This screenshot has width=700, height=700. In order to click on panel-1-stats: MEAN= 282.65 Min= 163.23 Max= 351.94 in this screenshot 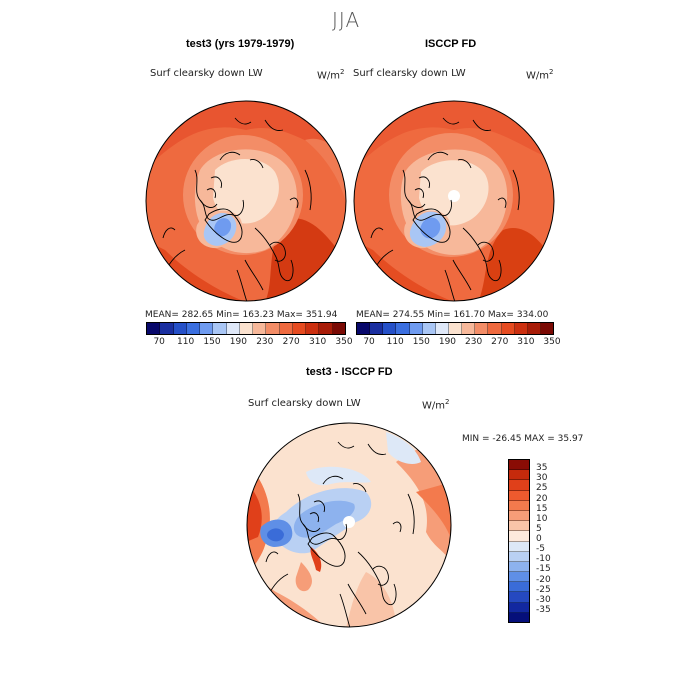, I will do `click(241, 315)`.